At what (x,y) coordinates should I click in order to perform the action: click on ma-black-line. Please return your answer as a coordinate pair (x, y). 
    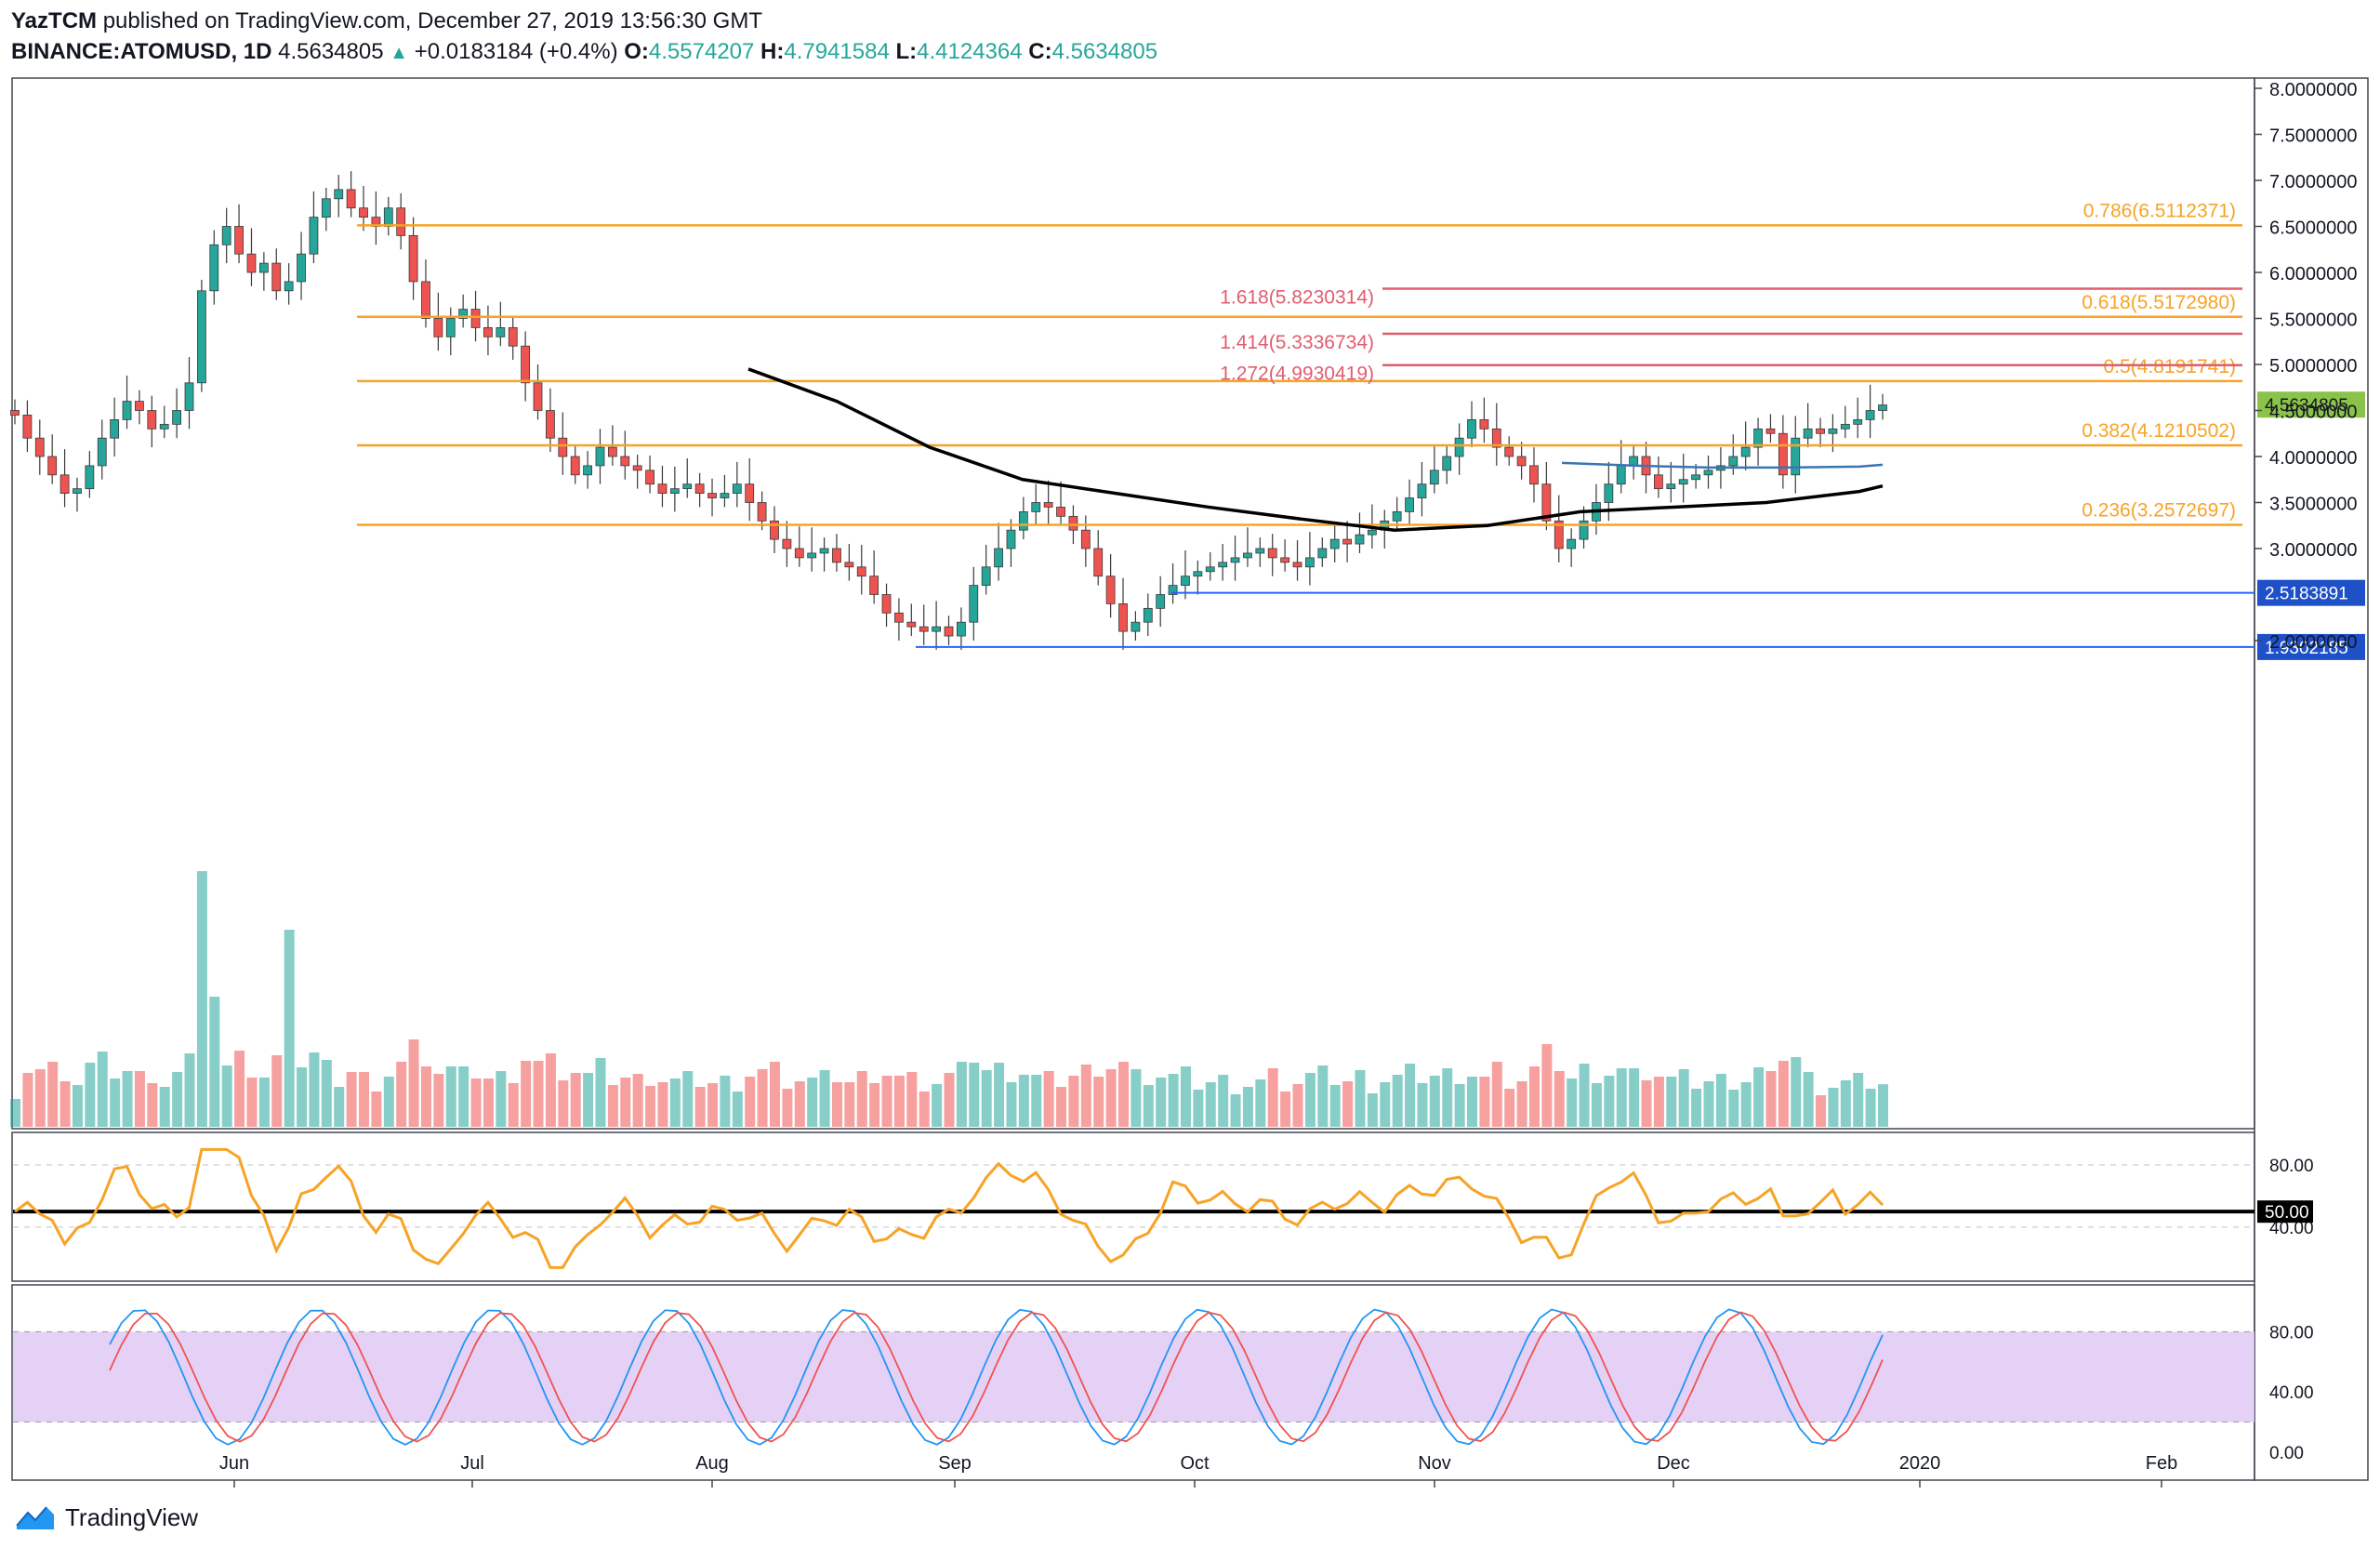
    Looking at the image, I should click on (1315, 449).